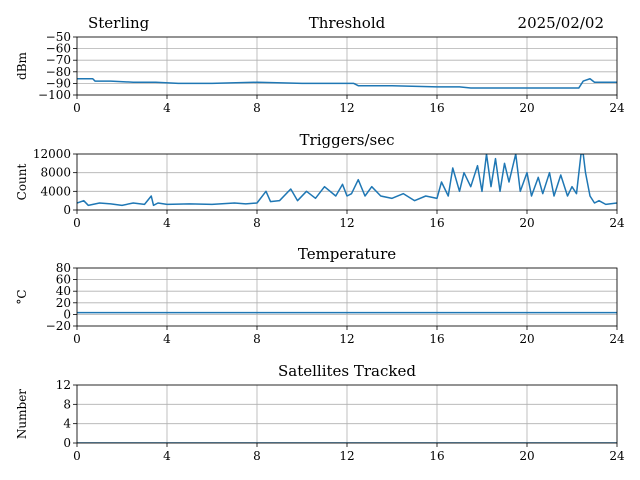 The image size is (640, 480). I want to click on series-line-threshold, so click(347, 83).